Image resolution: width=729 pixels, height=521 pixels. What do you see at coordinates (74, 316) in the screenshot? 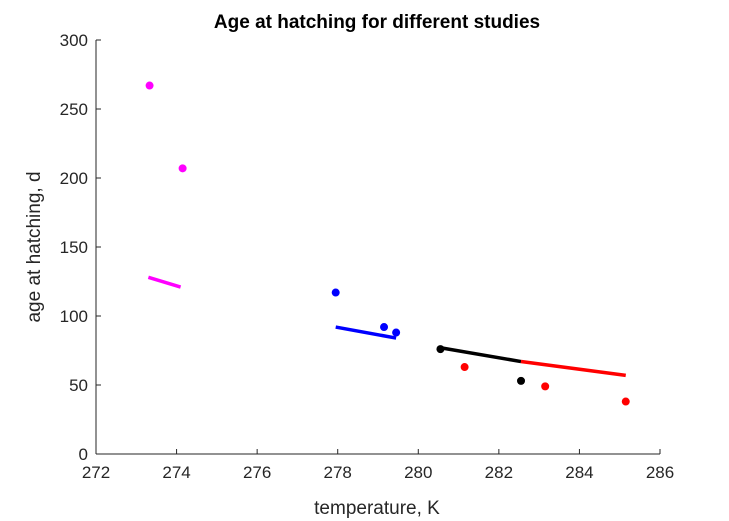
I see `y-tick-label: 100` at bounding box center [74, 316].